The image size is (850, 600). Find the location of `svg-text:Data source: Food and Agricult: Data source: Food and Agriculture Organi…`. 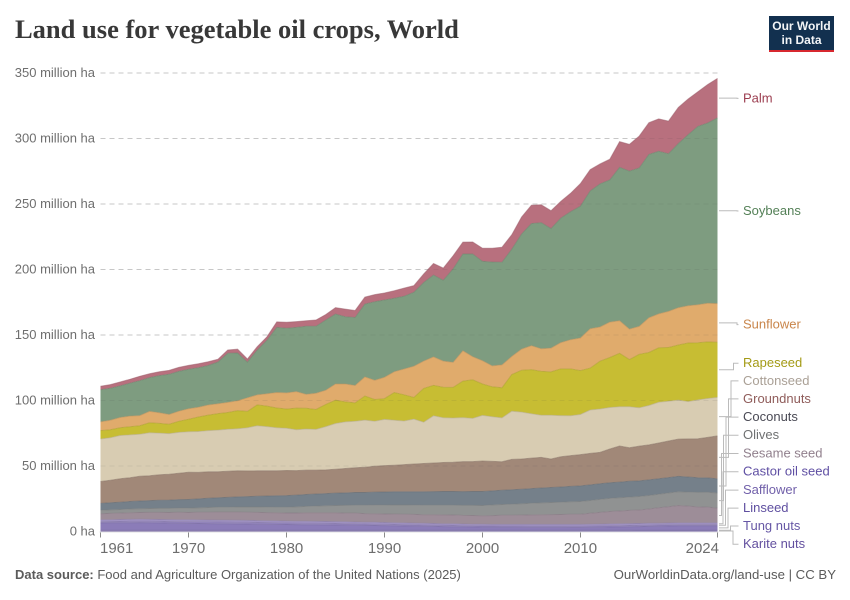

svg-text:Data source: Food and Agricult: Data source: Food and Agriculture Organi… is located at coordinates (238, 574).